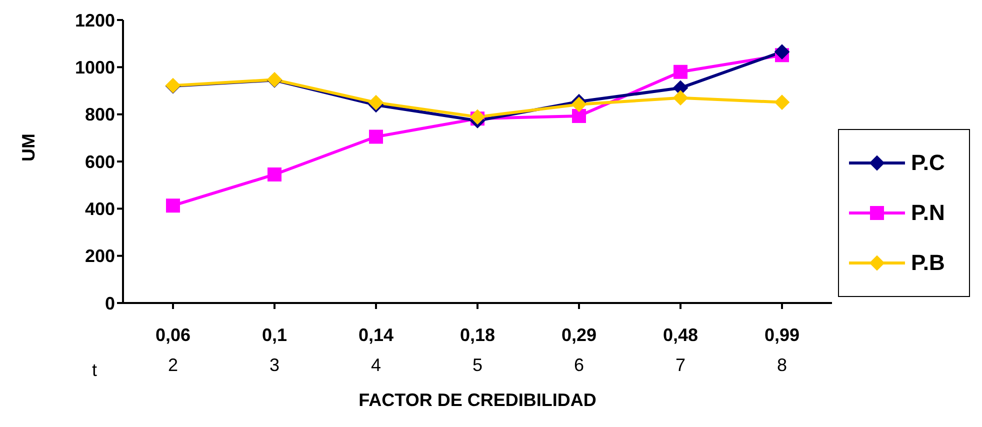  Describe the element at coordinates (95, 370) in the screenshot. I see `text: t` at that location.